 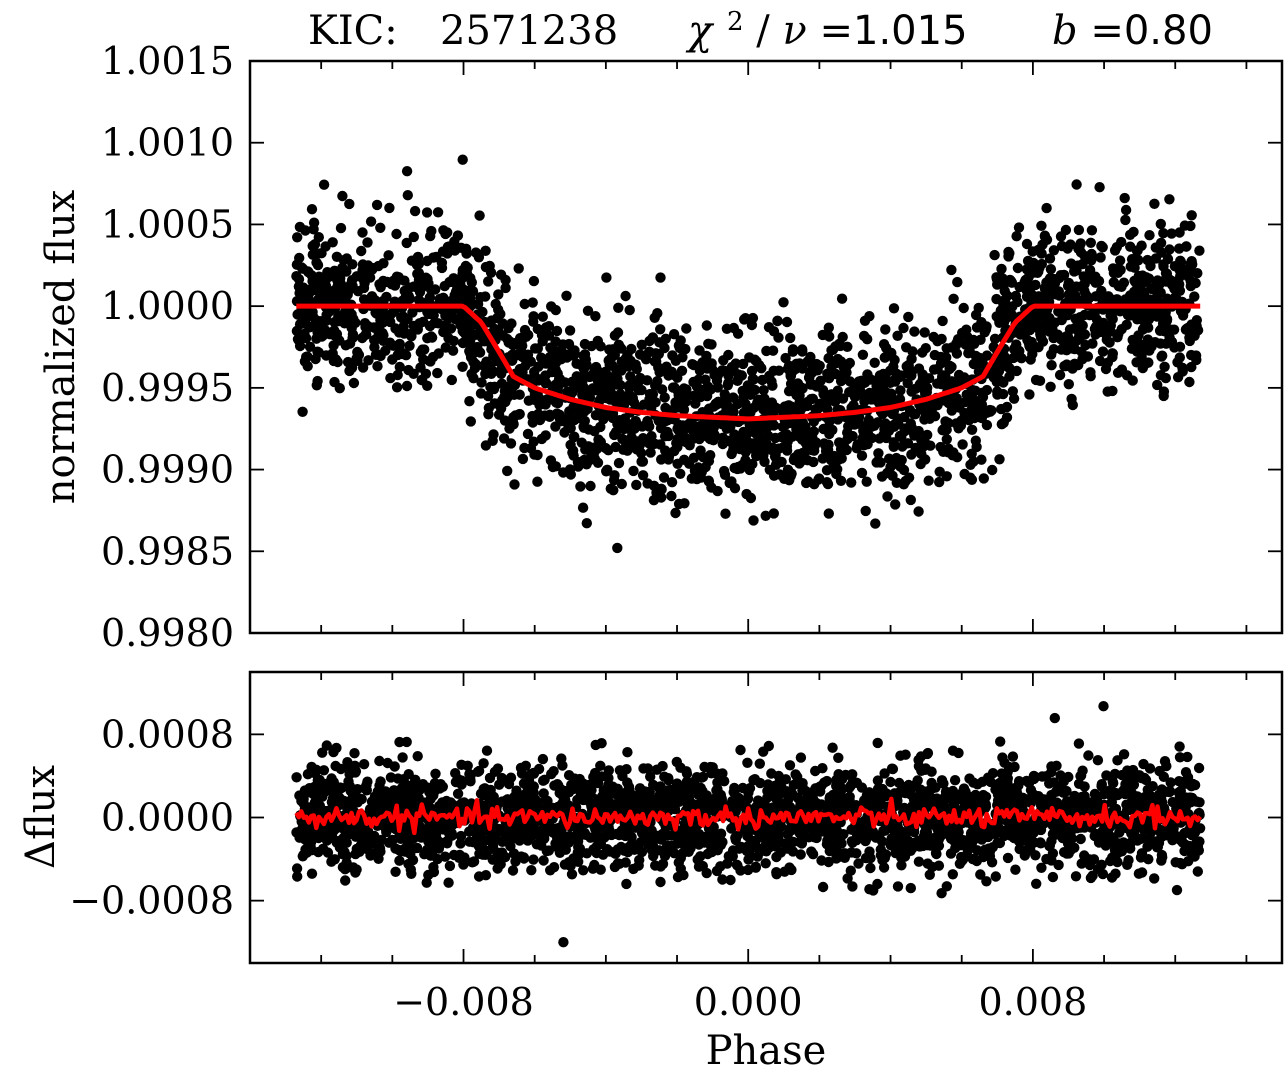 I want to click on top-model-line, so click(x=748, y=362).